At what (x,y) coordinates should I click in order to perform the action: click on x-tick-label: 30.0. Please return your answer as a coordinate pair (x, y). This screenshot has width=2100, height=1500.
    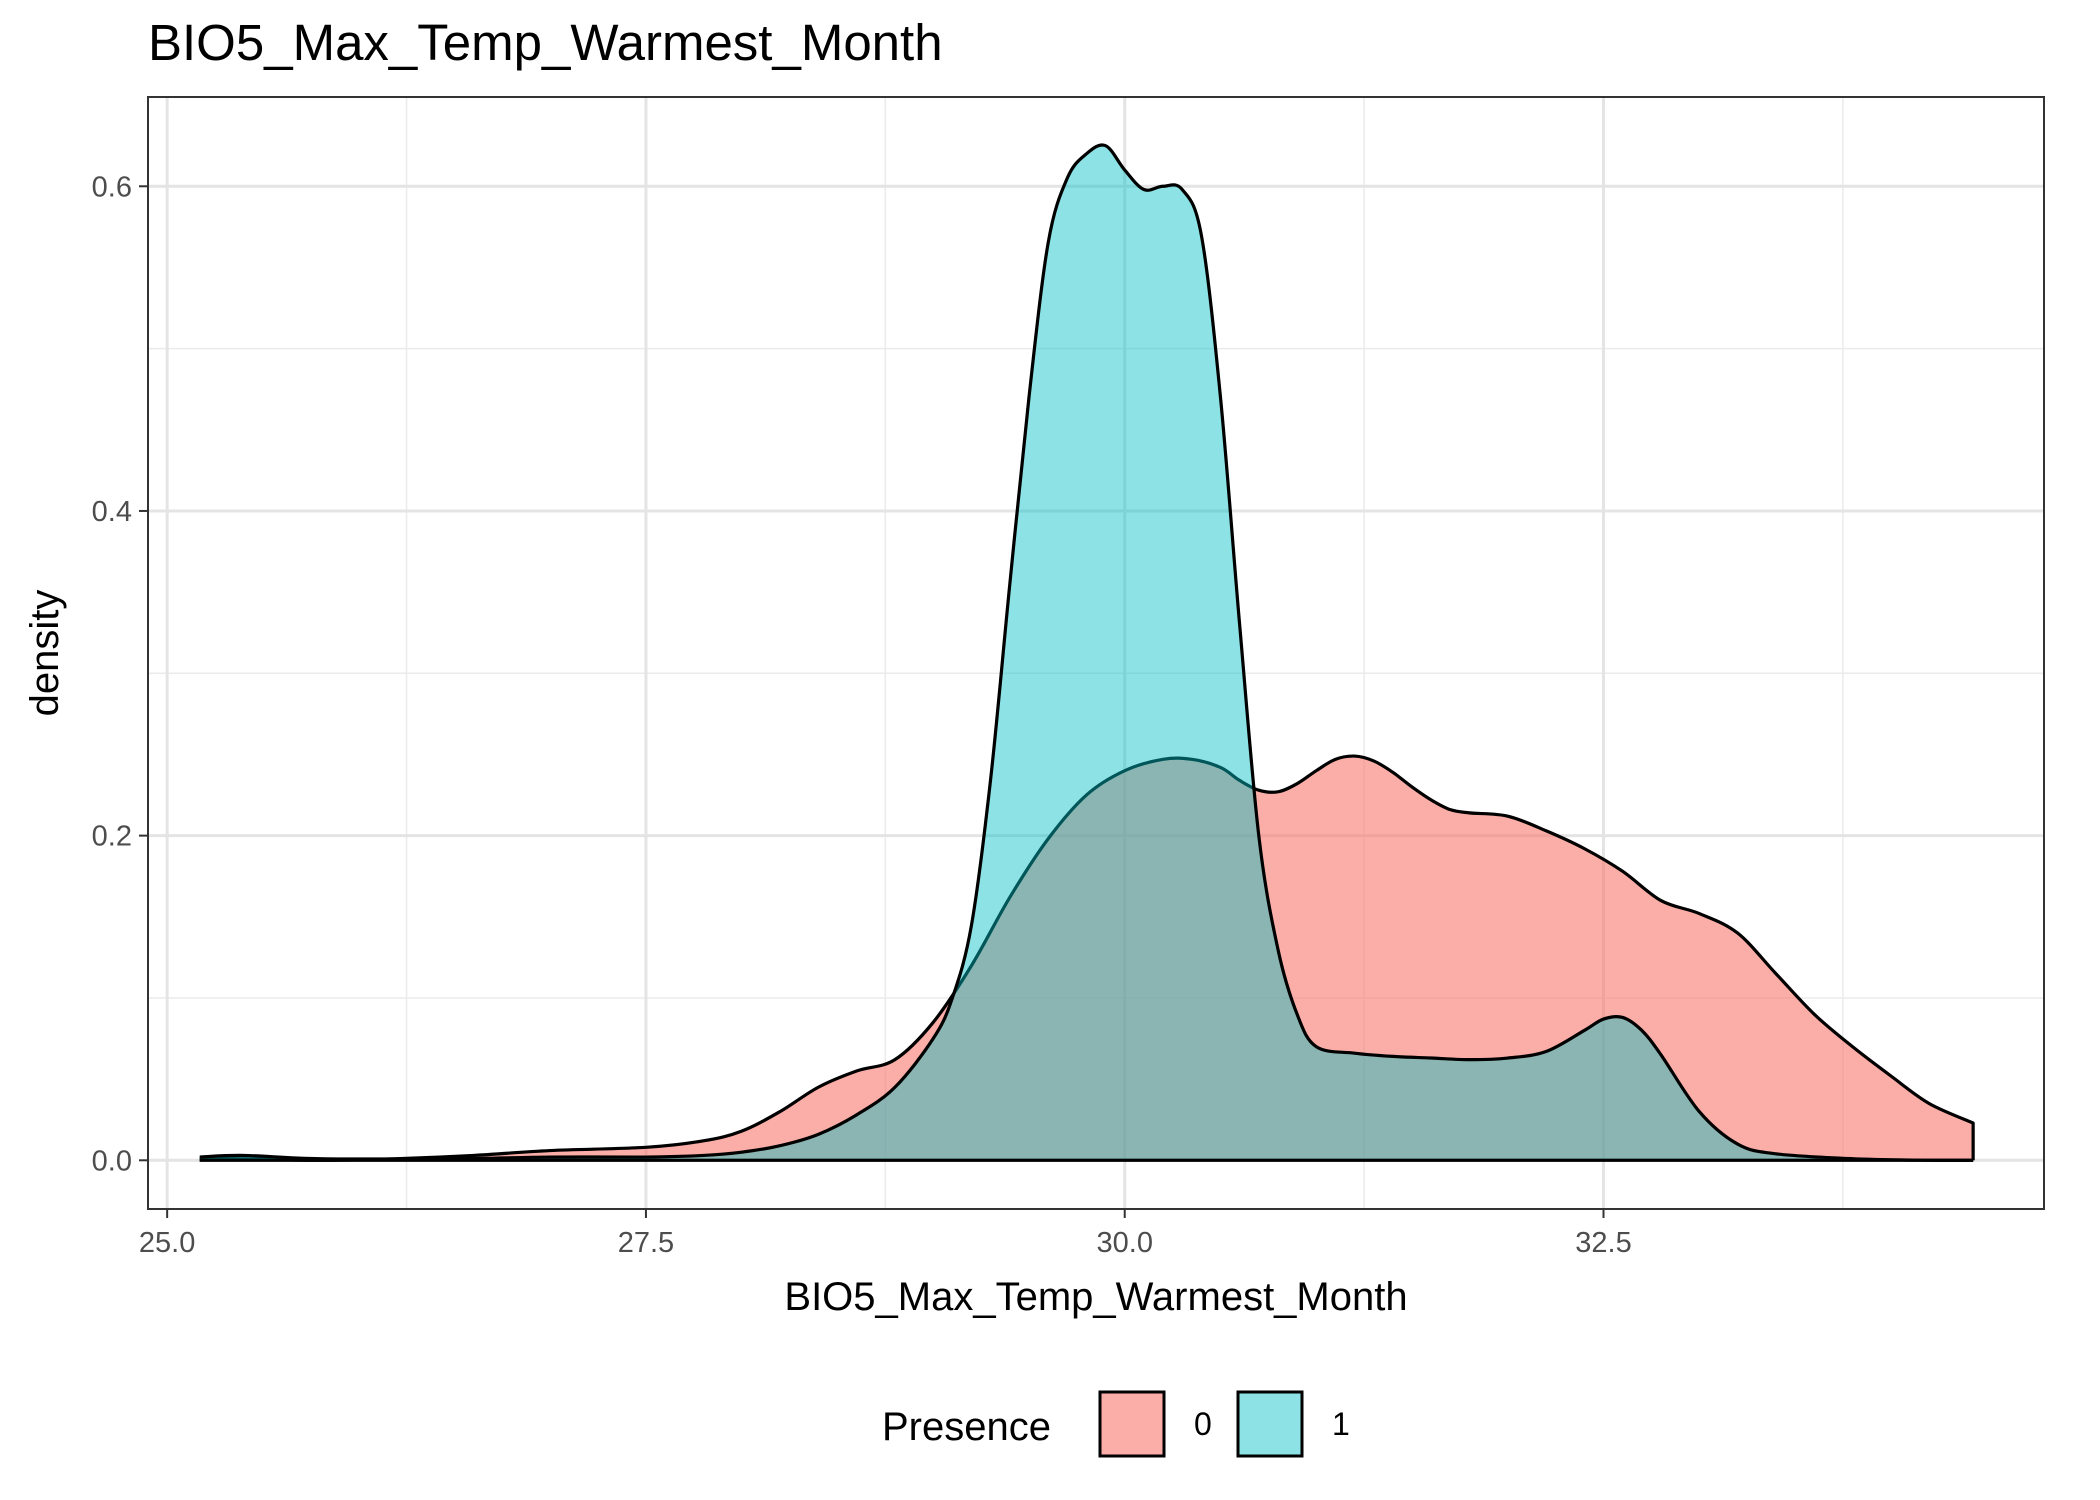
    Looking at the image, I should click on (1125, 1243).